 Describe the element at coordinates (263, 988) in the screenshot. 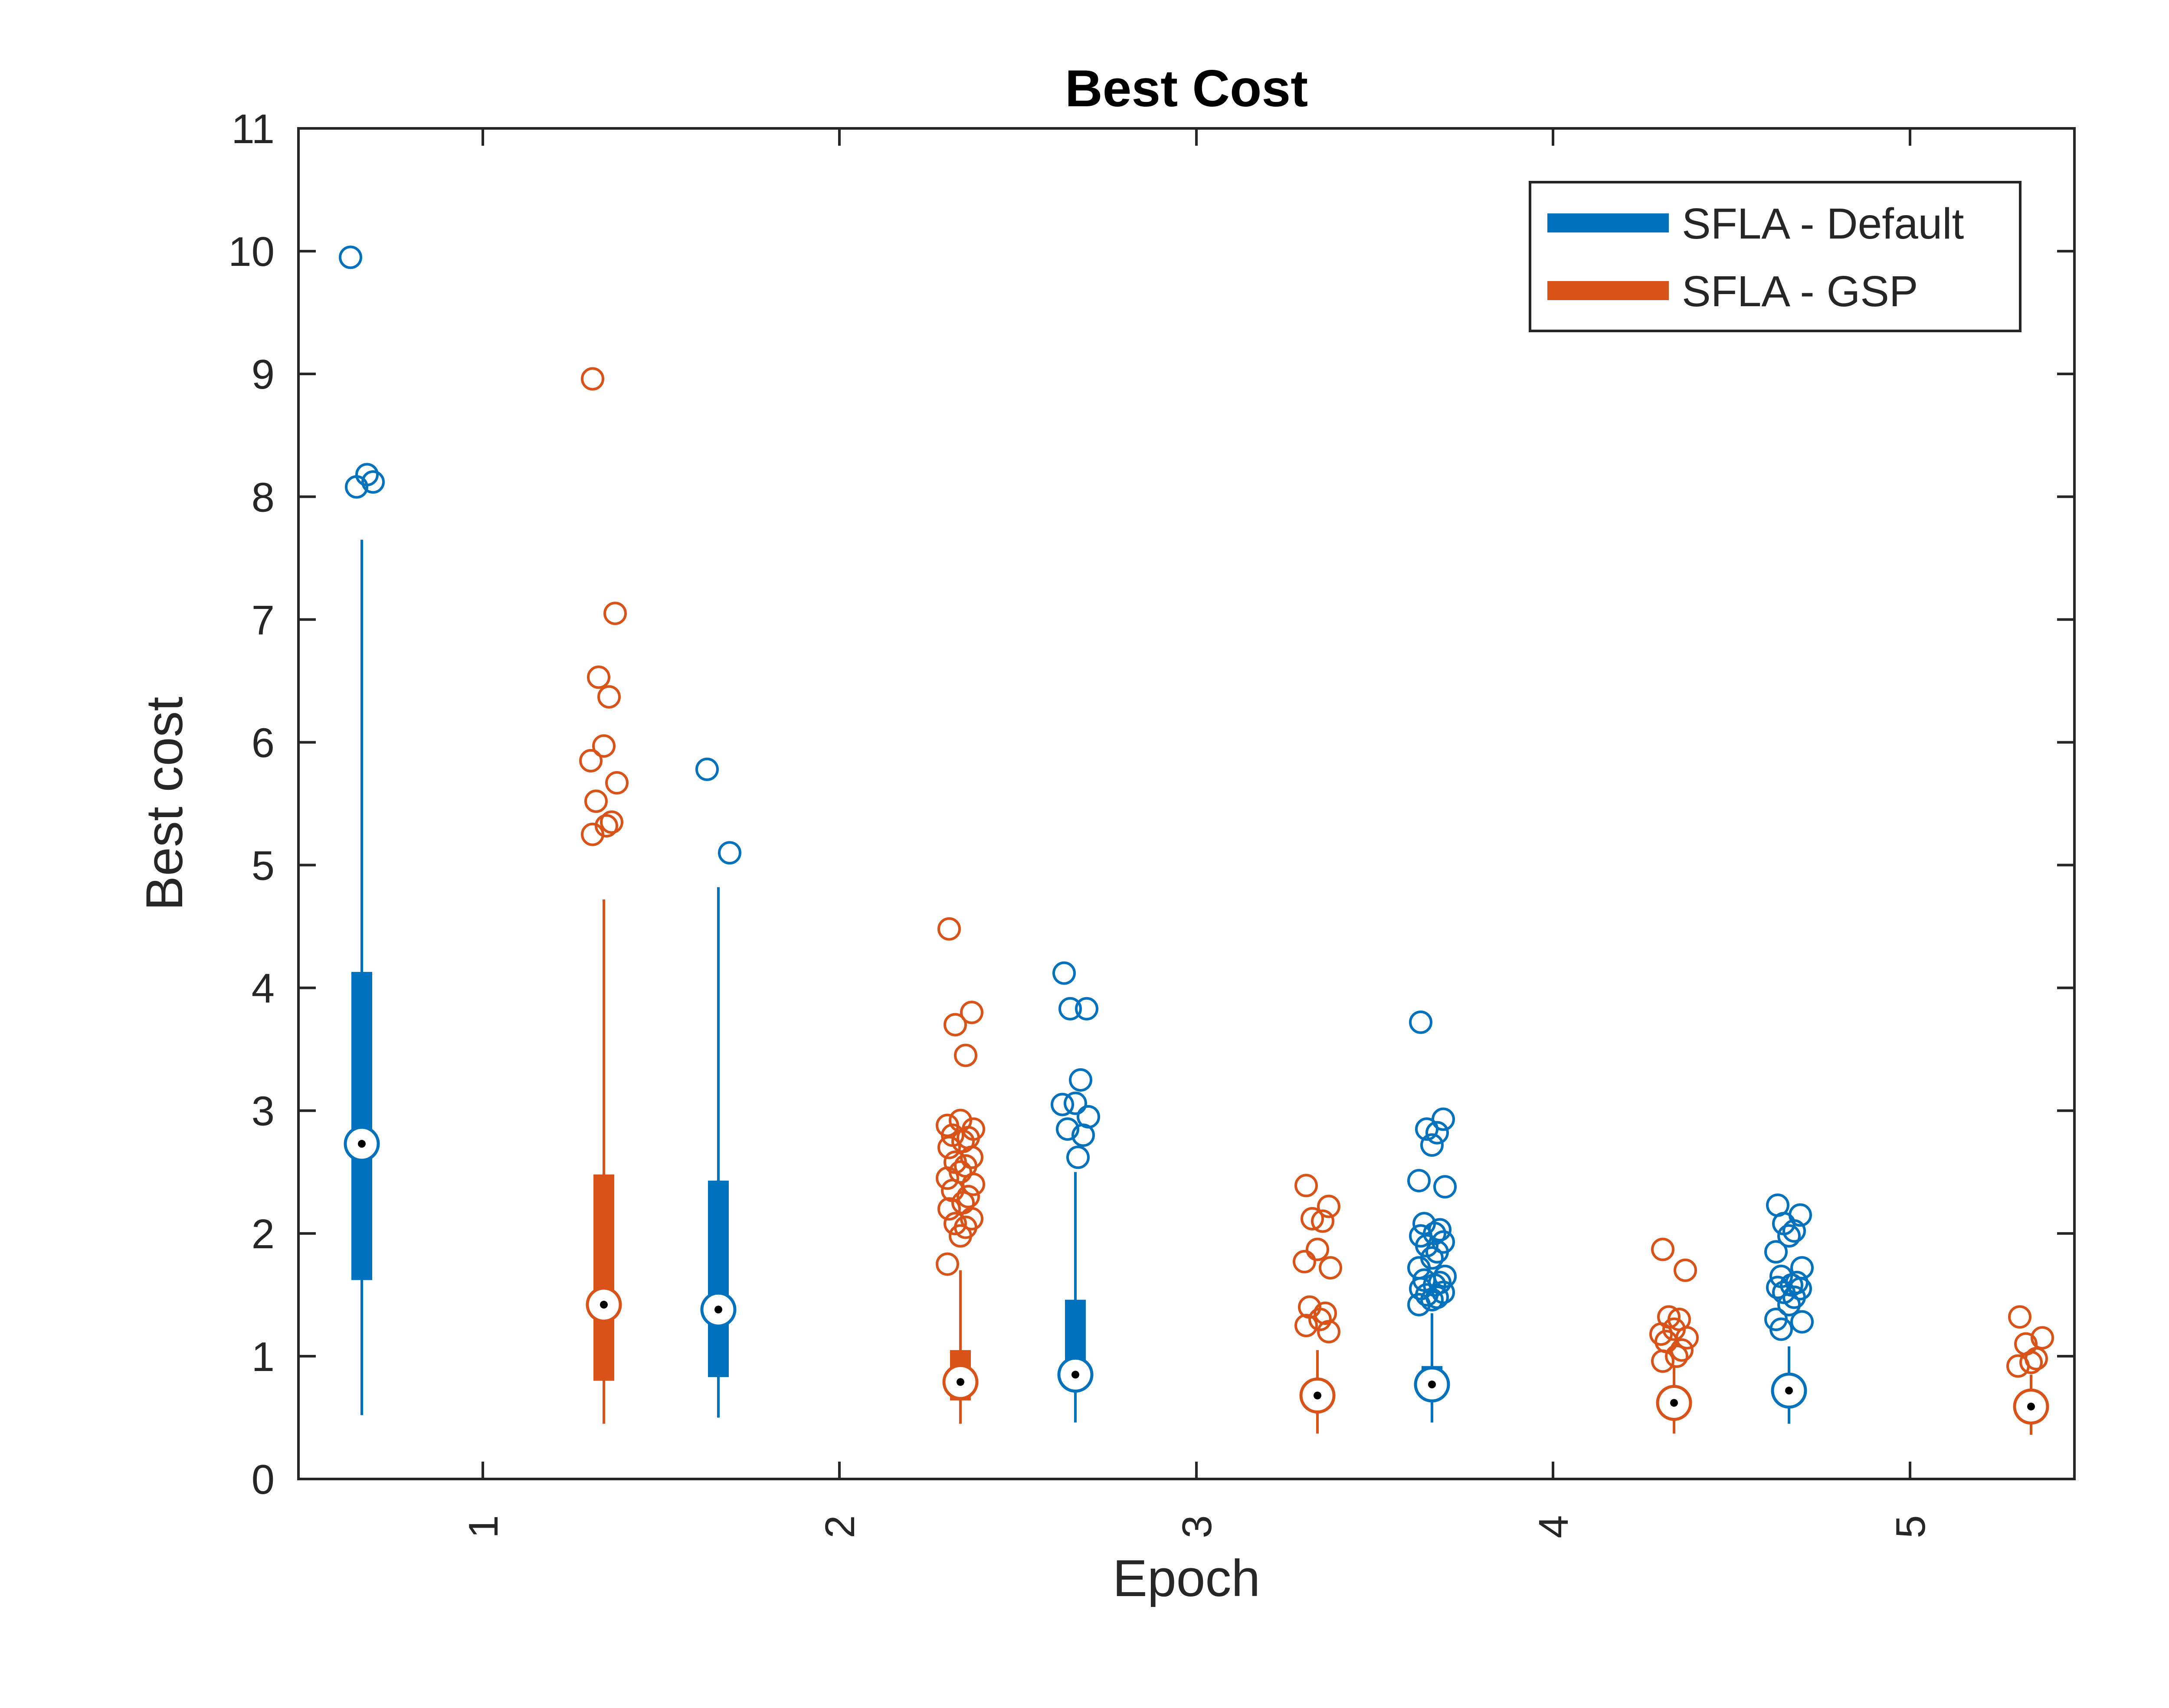

I see `y-tick-label: 4` at that location.